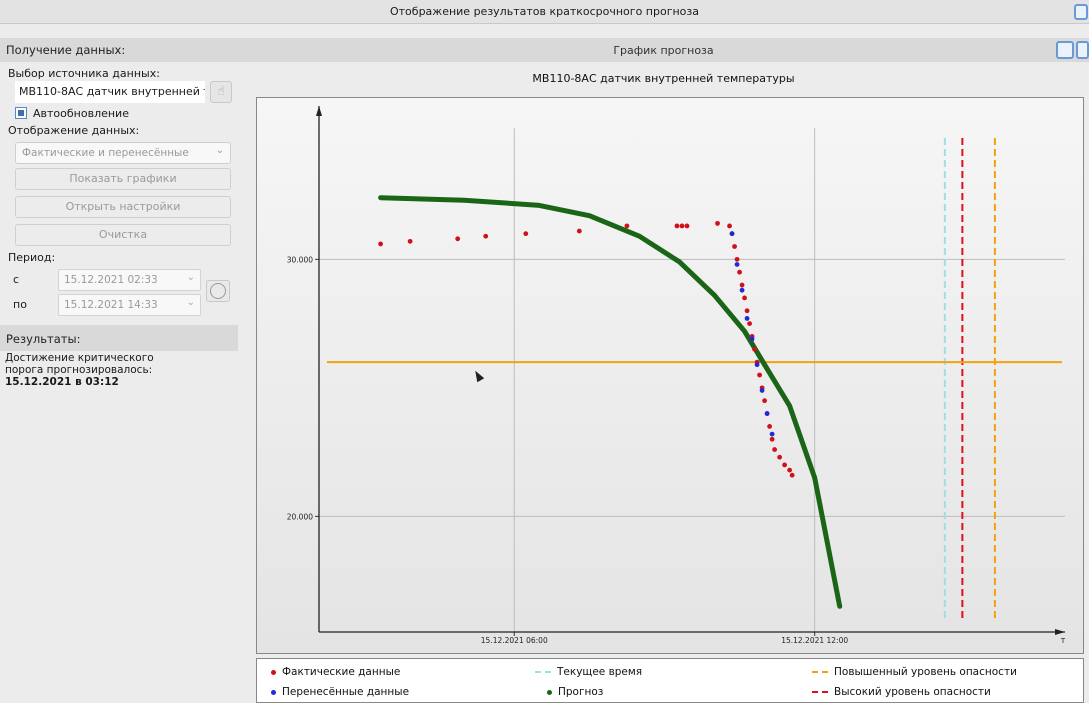  Describe the element at coordinates (105, 153) in the screenshot. I see `display-mode-value: Фактические и перенесённые` at that location.